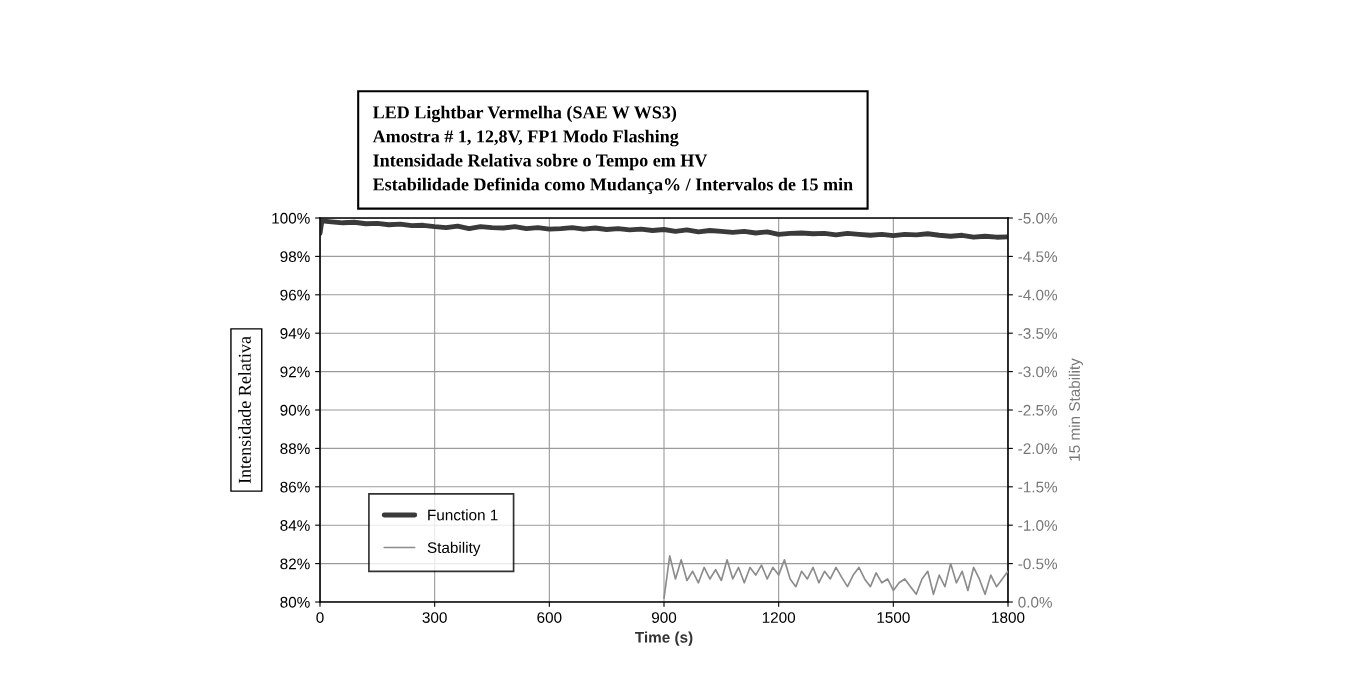 This screenshot has height=696, width=1370. Describe the element at coordinates (664, 638) in the screenshot. I see `x-axis-title: Time (s)` at that location.